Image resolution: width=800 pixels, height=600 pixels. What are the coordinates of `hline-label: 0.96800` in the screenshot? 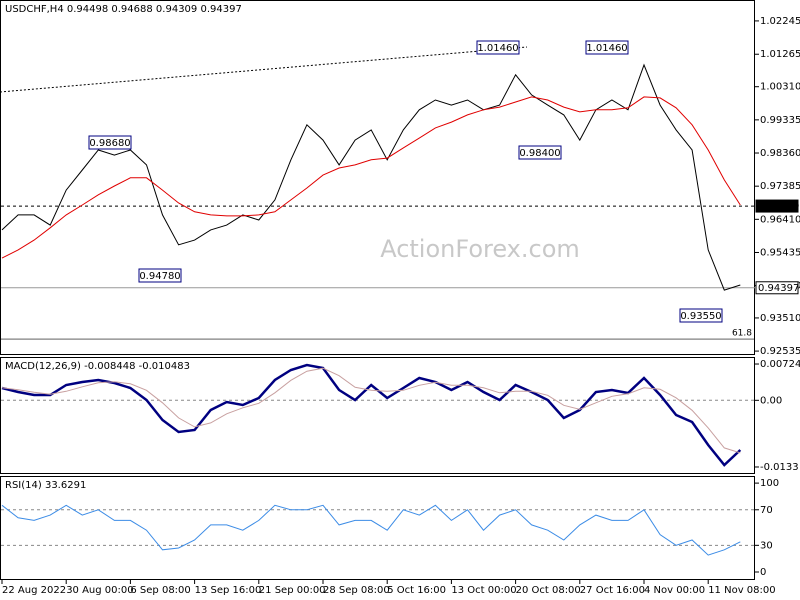 It's located at (778, 206).